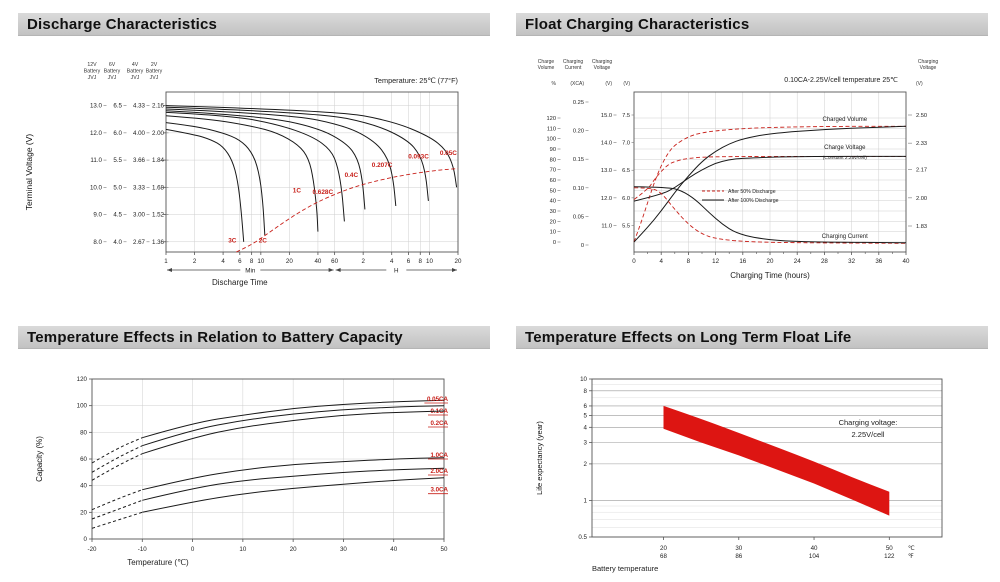  I want to click on x-tick-label: 2, so click(195, 261).